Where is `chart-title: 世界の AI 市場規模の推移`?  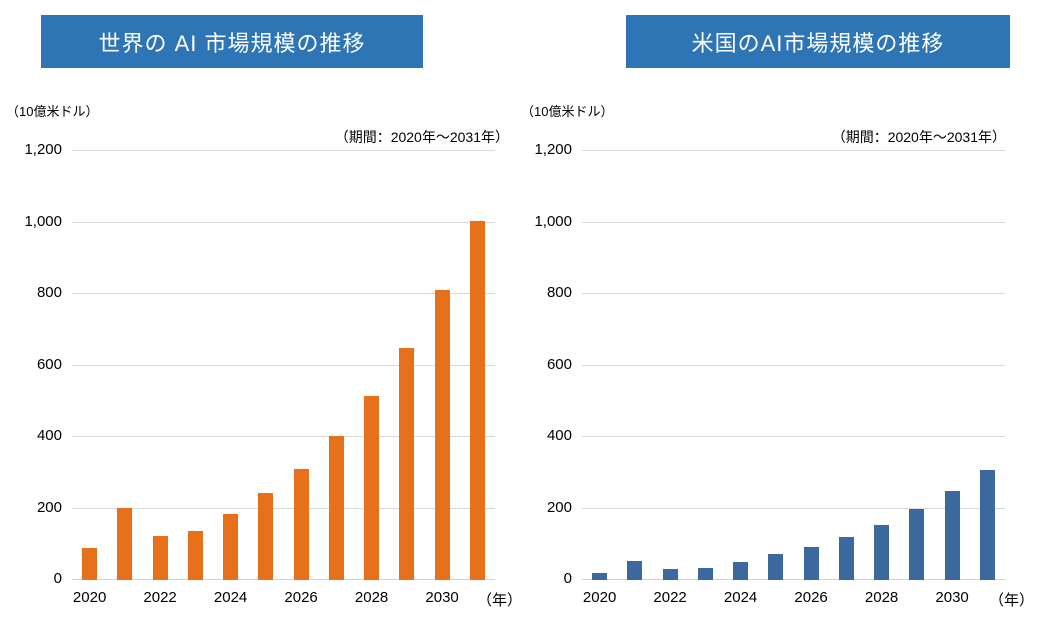 chart-title: 世界の AI 市場規模の推移 is located at coordinates (232, 43).